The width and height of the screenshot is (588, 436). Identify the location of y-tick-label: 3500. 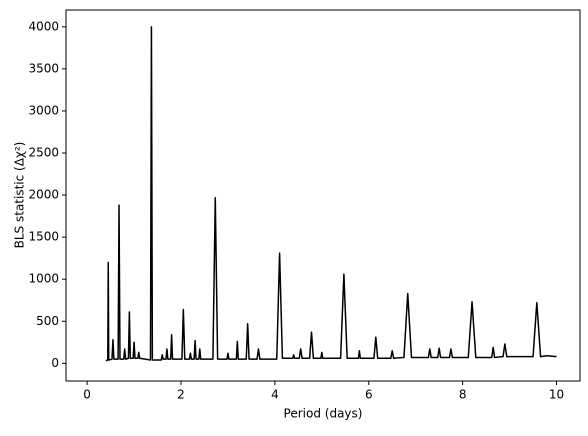
(43, 68).